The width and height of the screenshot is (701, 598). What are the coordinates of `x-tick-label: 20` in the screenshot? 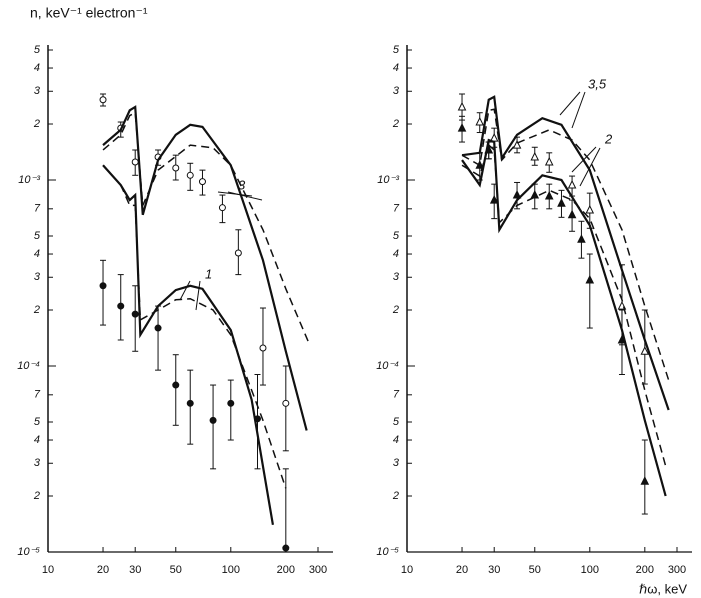 It's located at (462, 570).